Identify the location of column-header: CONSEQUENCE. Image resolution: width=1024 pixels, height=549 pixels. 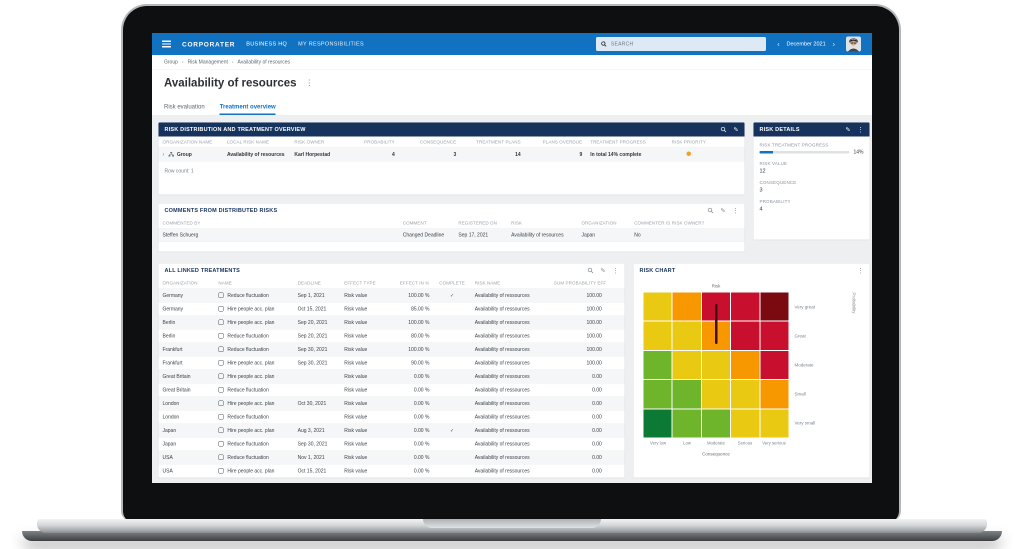
(429, 142).